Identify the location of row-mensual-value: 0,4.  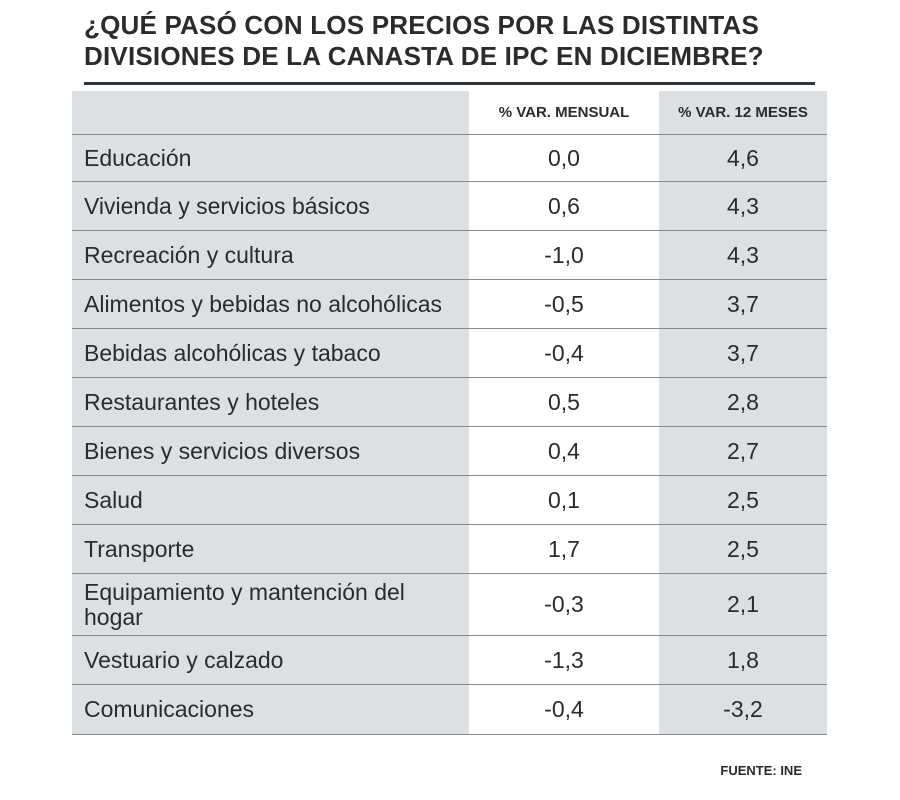
(564, 451).